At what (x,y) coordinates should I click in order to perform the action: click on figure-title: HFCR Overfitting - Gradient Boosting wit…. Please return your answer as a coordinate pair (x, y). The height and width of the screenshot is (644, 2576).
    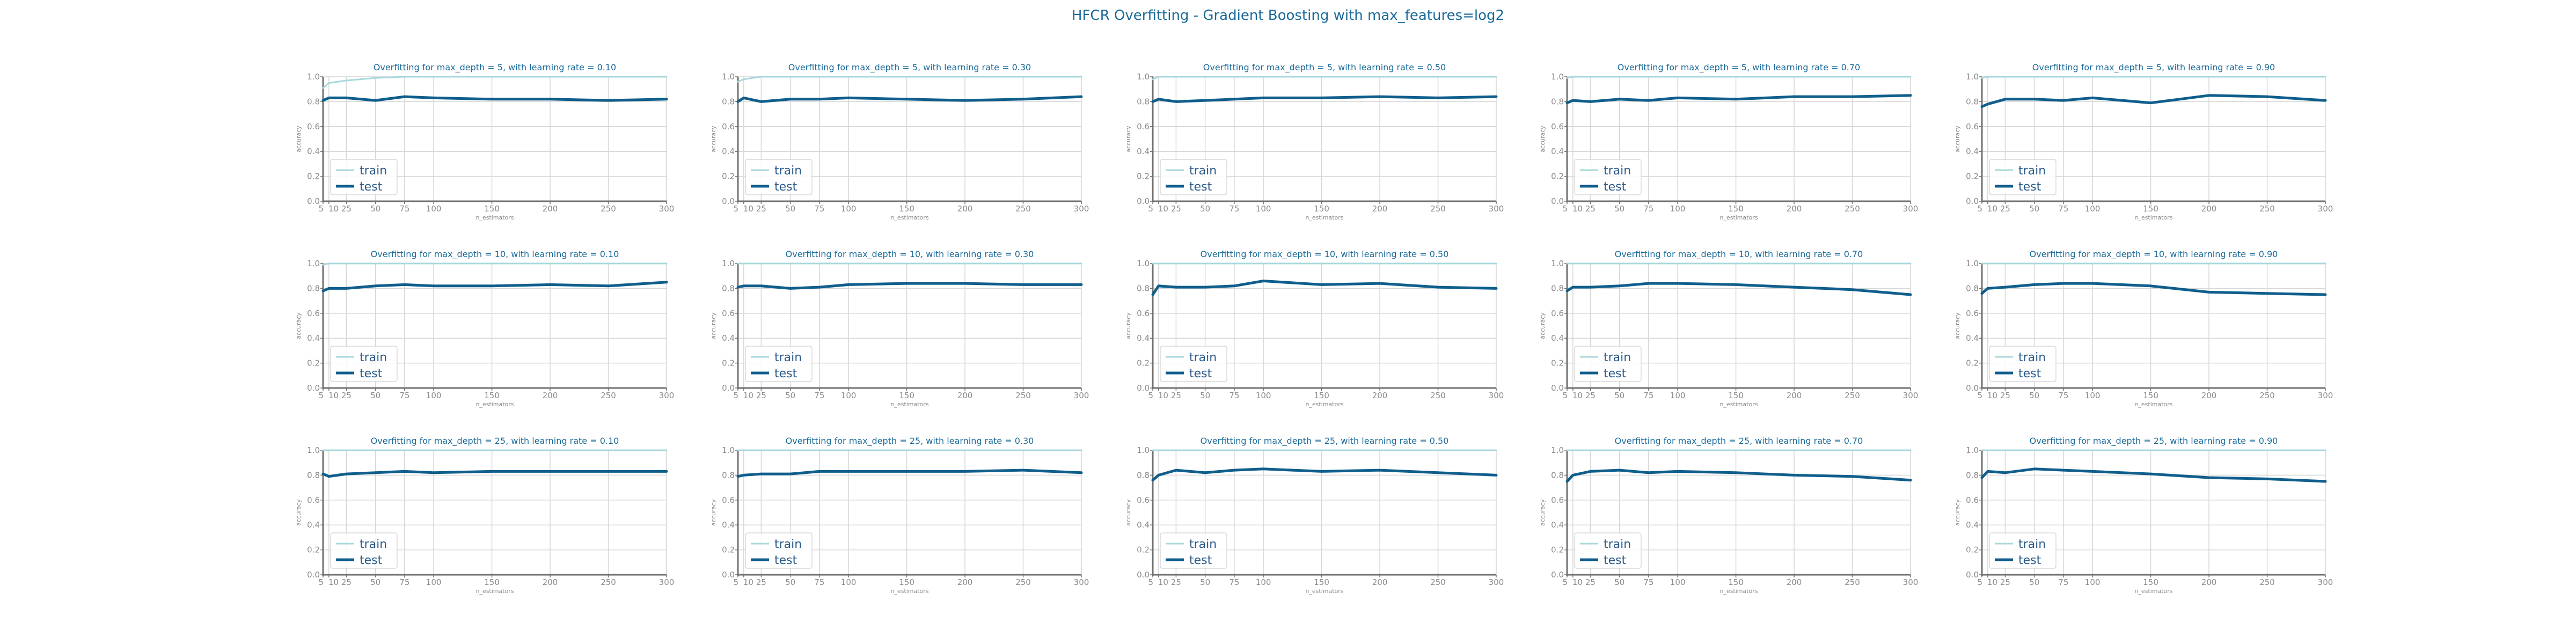
    Looking at the image, I should click on (1288, 16).